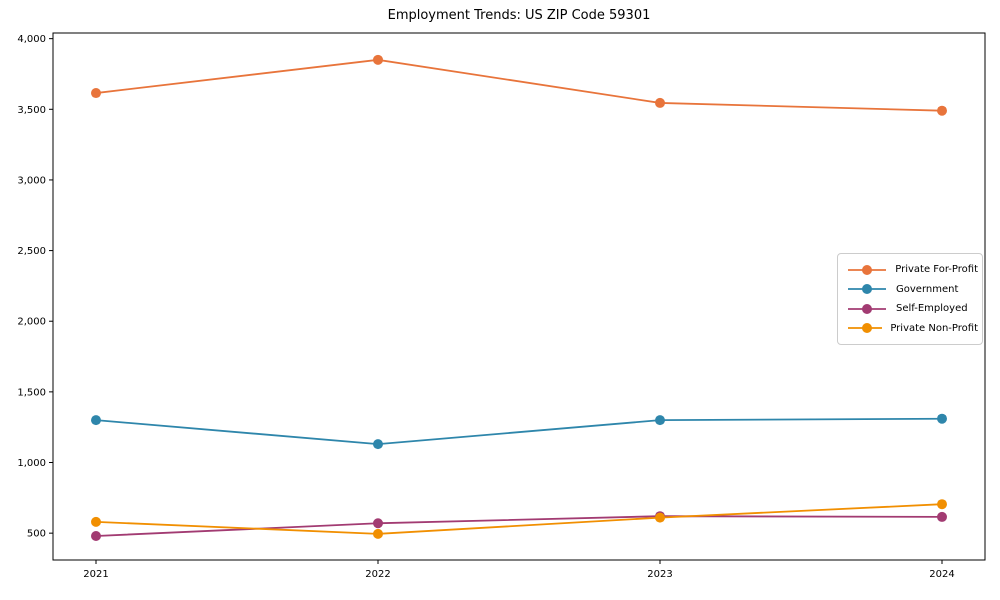  Describe the element at coordinates (659, 574) in the screenshot. I see `x-tick-label: 2023` at that location.